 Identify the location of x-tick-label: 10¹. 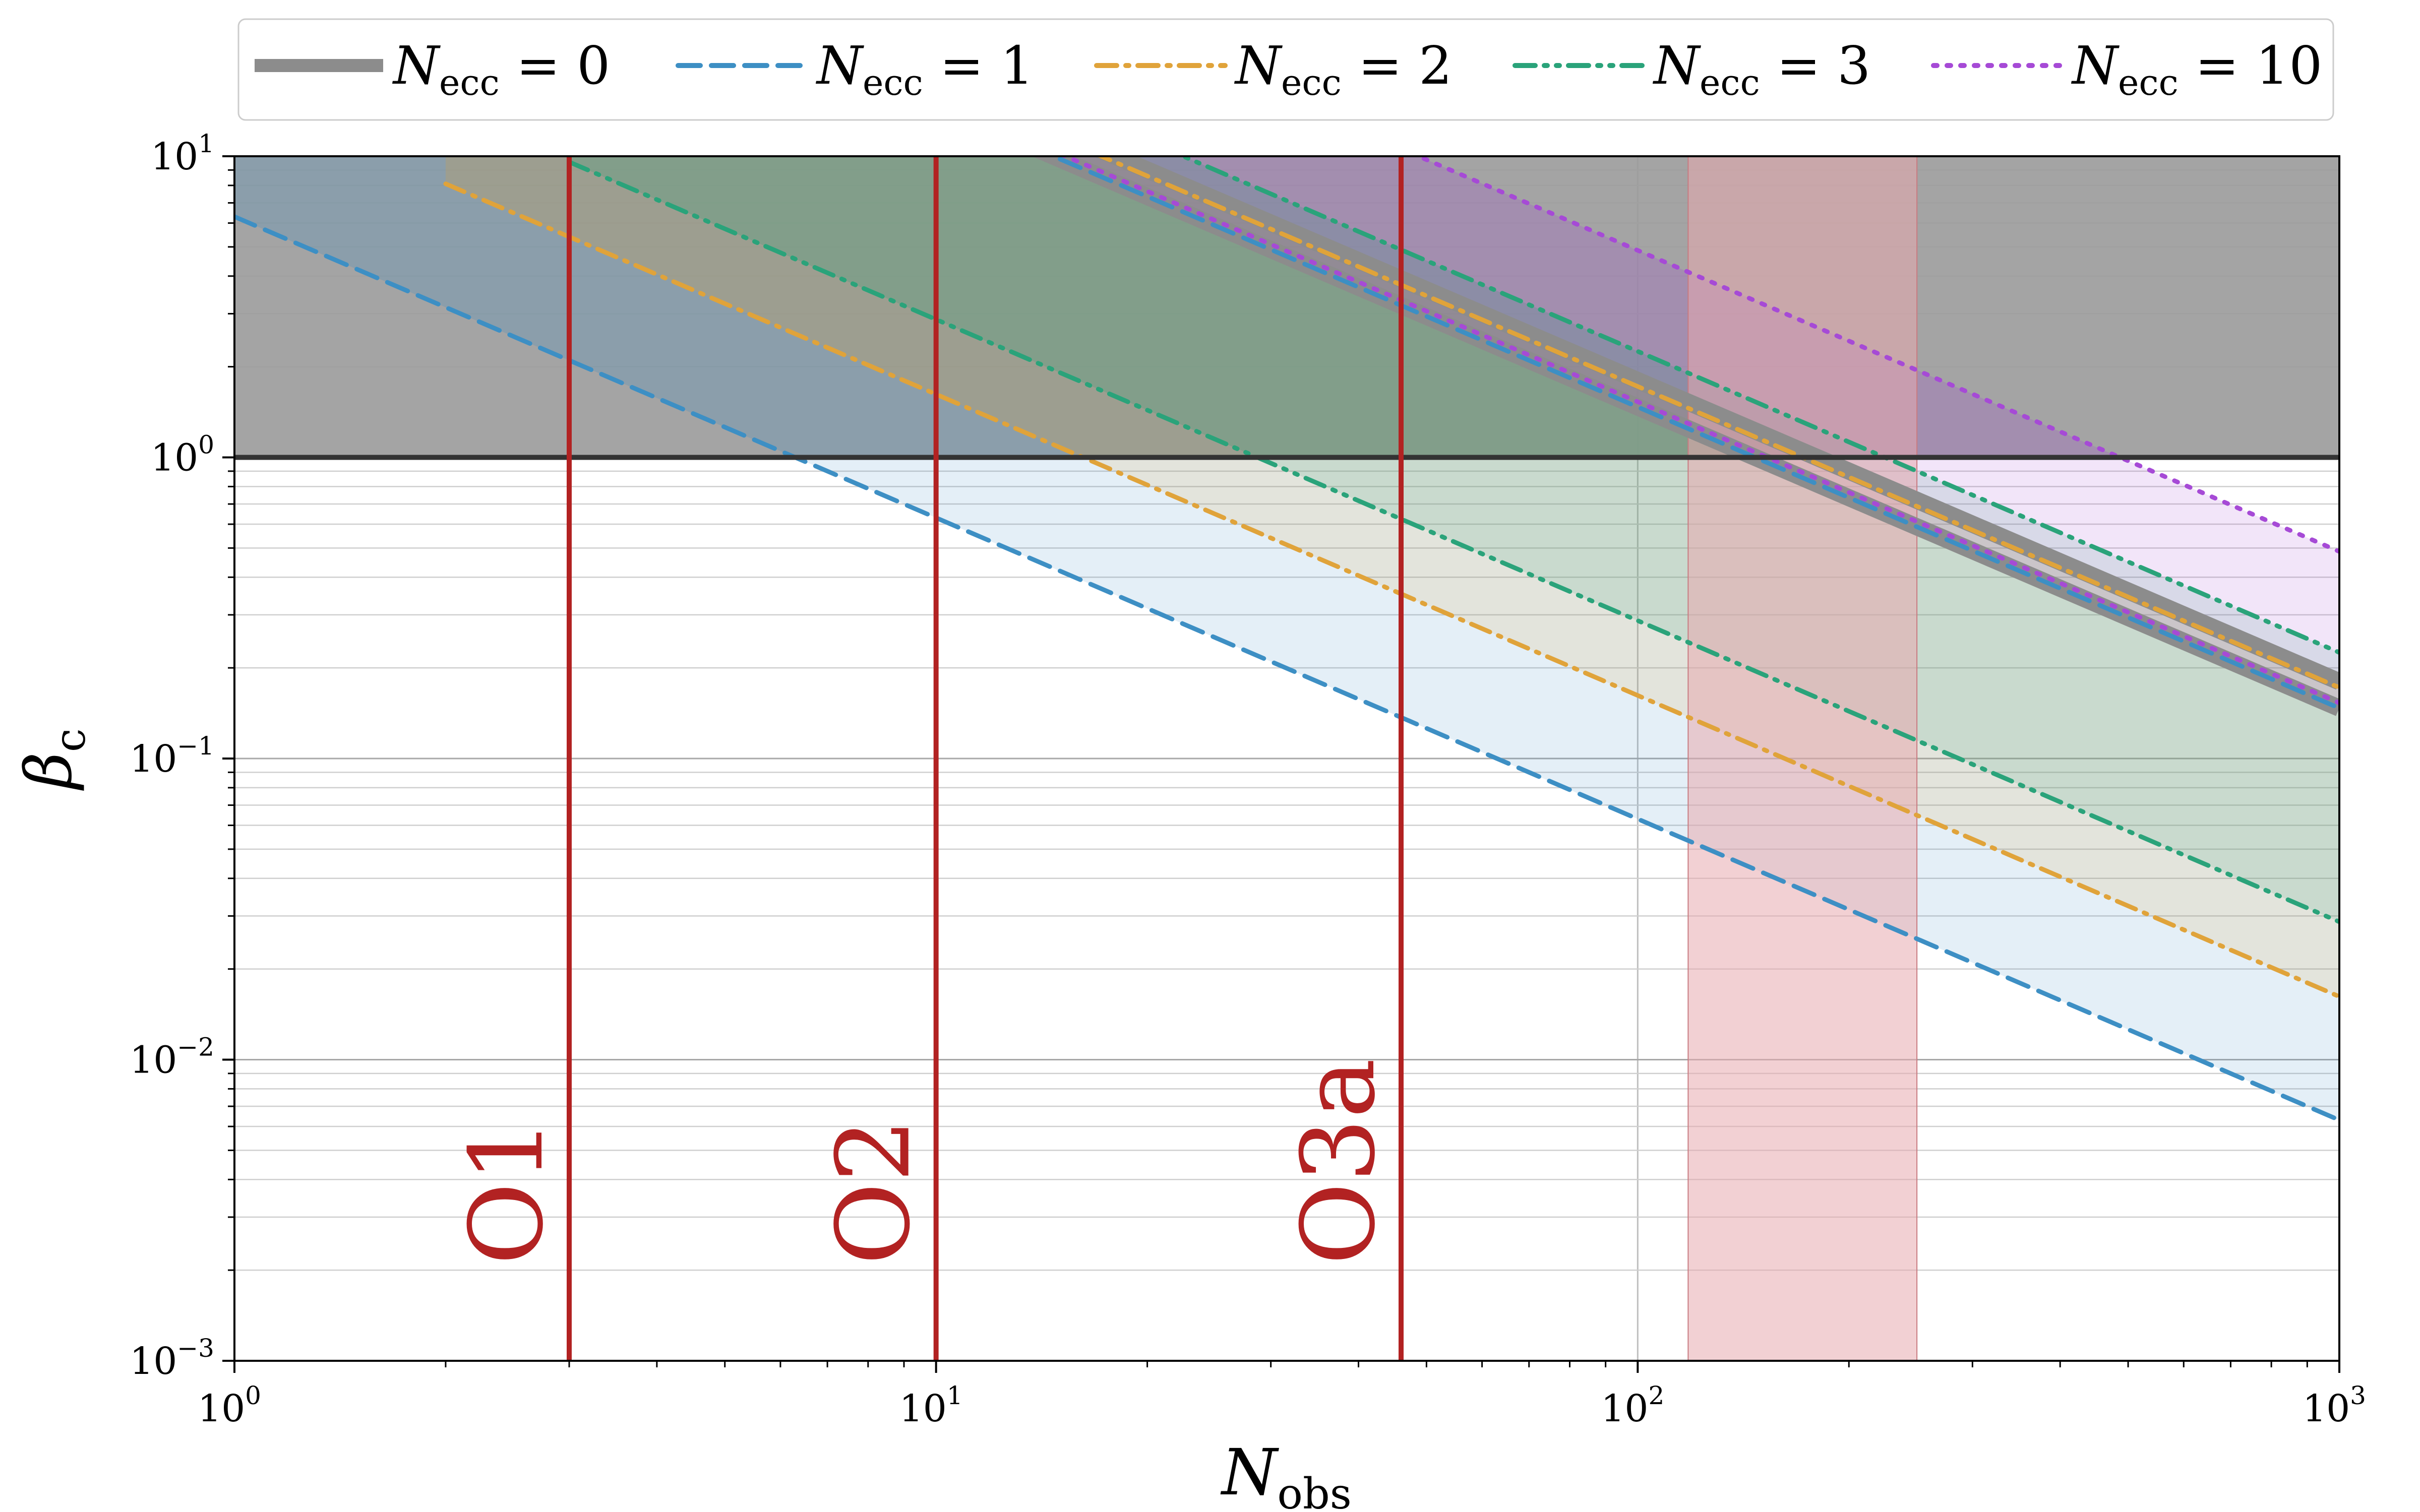
(931, 1405).